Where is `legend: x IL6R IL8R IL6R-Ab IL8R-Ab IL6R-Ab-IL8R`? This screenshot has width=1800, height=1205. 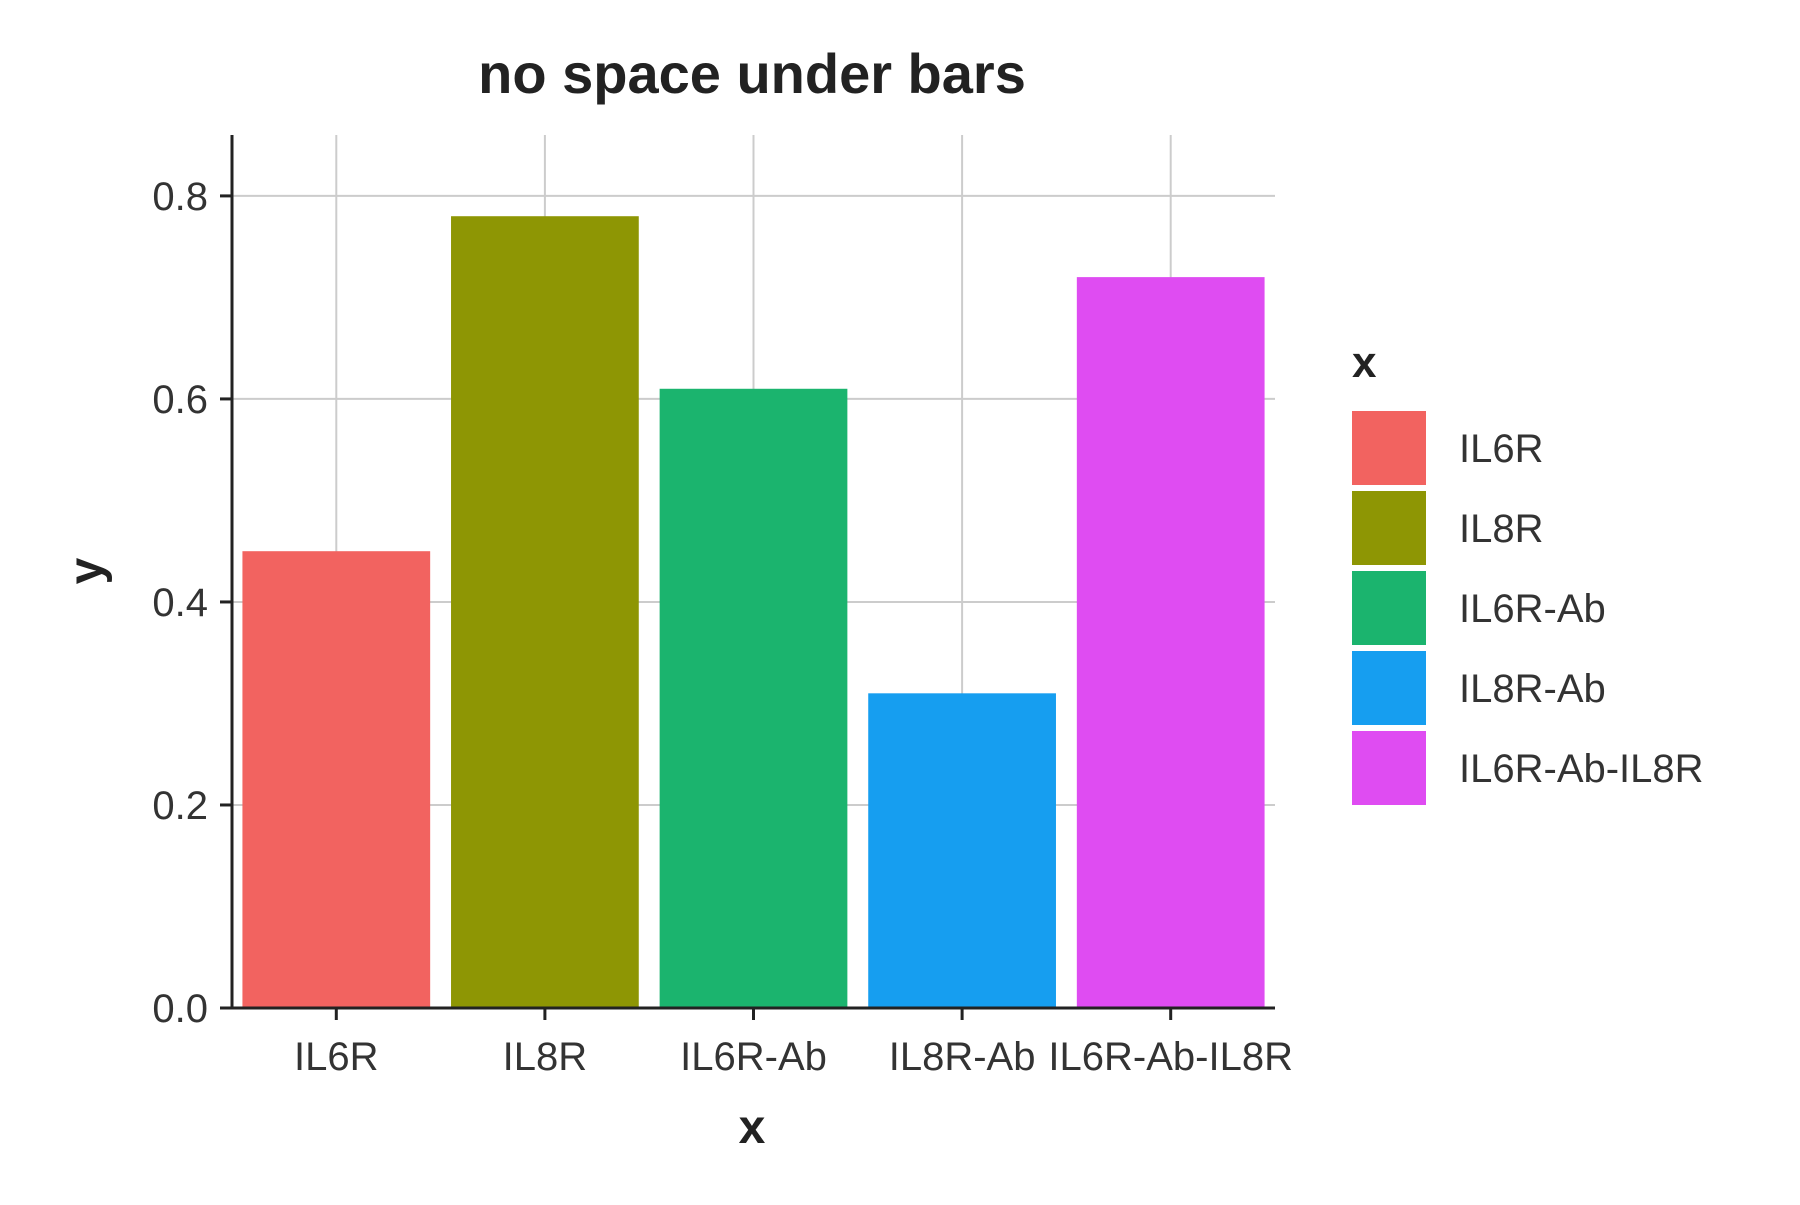 legend: x IL6R IL8R IL6R-Ab IL8R-Ab IL6R-Ab-IL8R is located at coordinates (1528, 571).